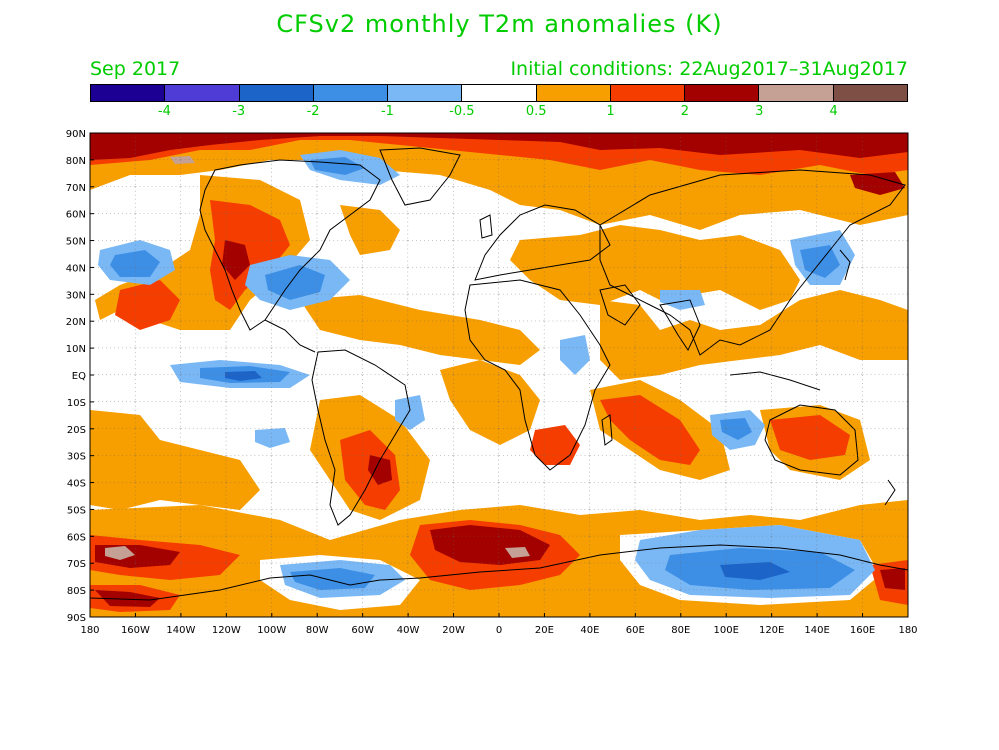 The height and width of the screenshot is (750, 999). I want to click on longitude-label: 40W, so click(408, 630).